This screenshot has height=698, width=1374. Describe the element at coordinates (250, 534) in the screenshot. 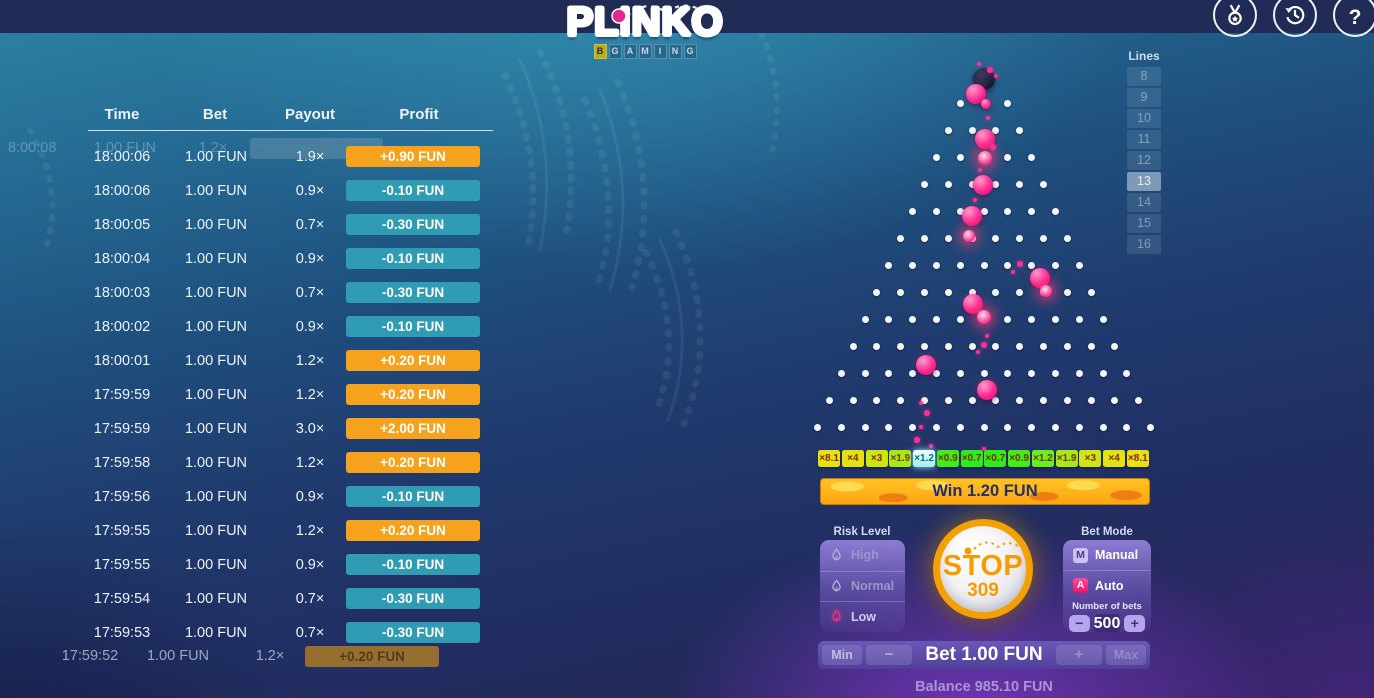

I see `table-row: 17:59:55 1.00 FUN 1.2× +0.20 FUN` at that location.